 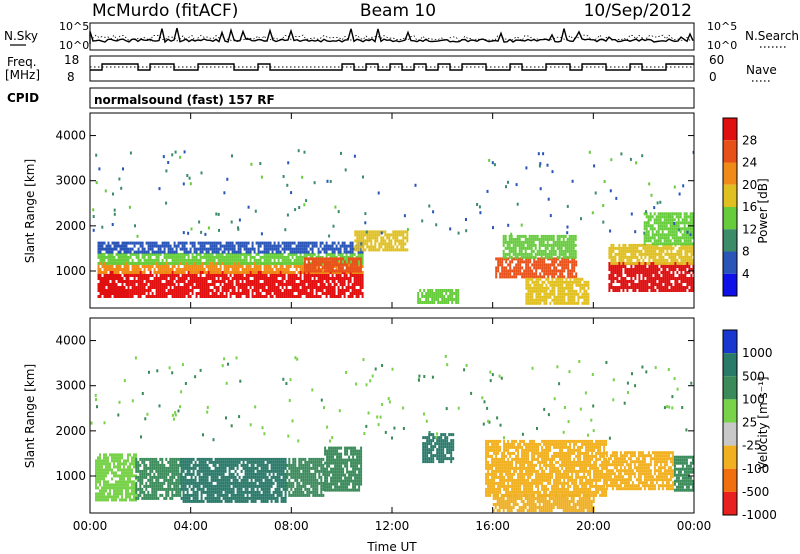 What do you see at coordinates (392, 526) in the screenshot?
I see `velocity-xtick-label: 12:00` at bounding box center [392, 526].